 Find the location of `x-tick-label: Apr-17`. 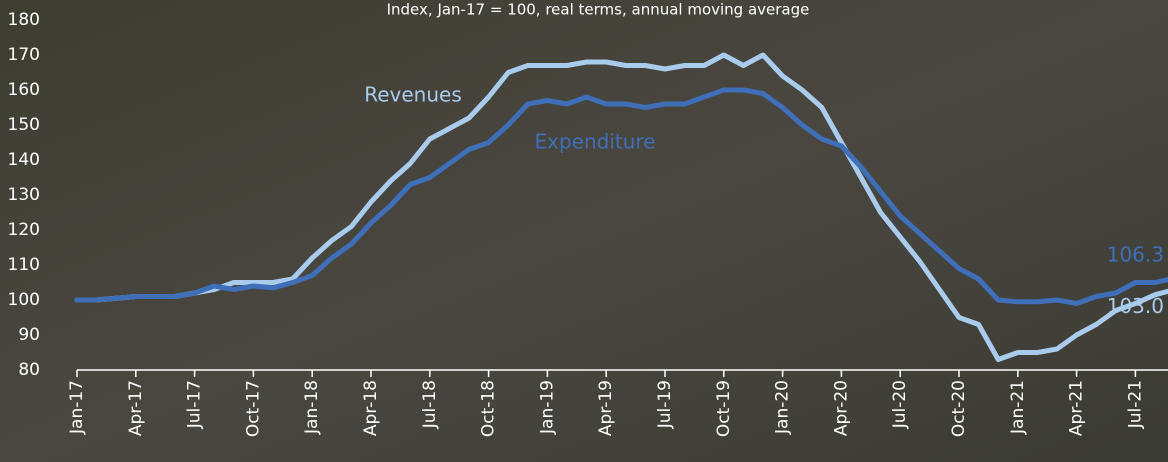

x-tick-label: Apr-17 is located at coordinates (136, 408).